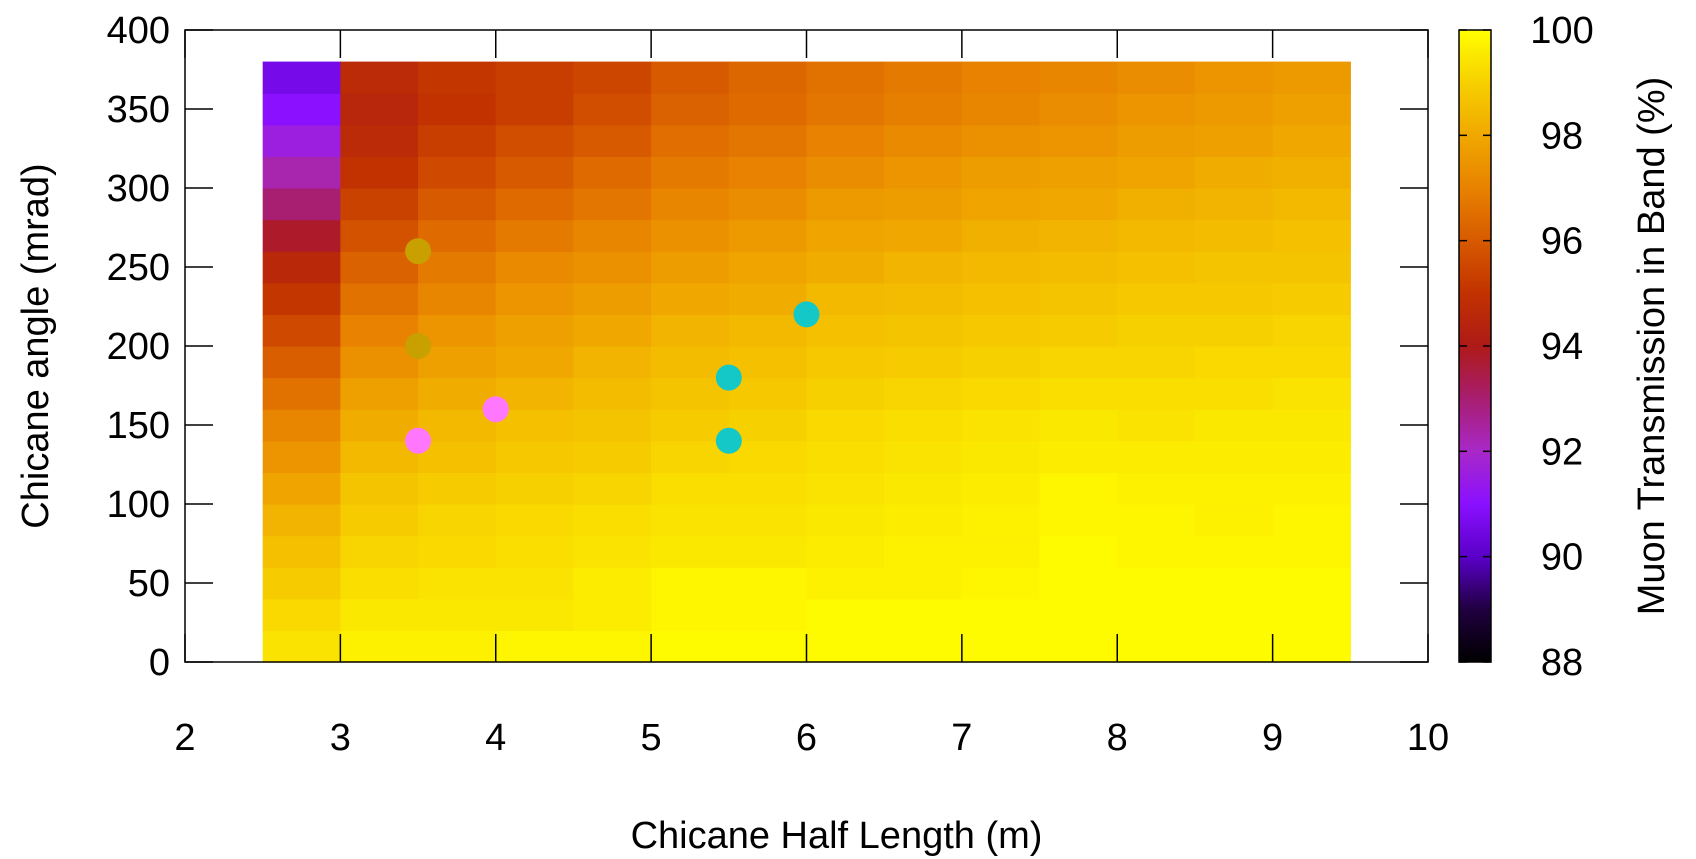 This screenshot has width=1696, height=859. What do you see at coordinates (806, 738) in the screenshot?
I see `x-tick-label: 6` at bounding box center [806, 738].